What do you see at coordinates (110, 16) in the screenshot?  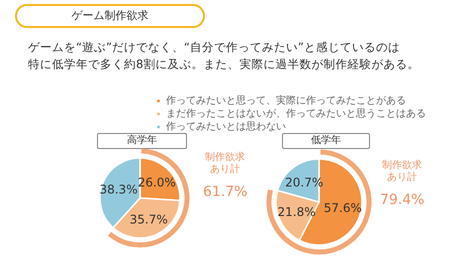 I see `text: ゲーム制作欲求` at bounding box center [110, 16].